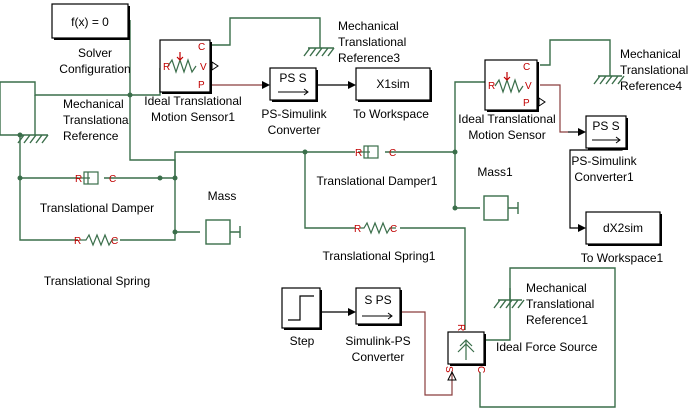  Describe the element at coordinates (368, 26) in the screenshot. I see `mech-ref3-label-1: Mechanical` at that location.